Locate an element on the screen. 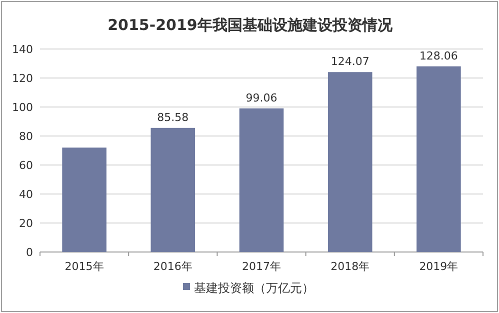 The image size is (499, 313). data-label: 85.58 is located at coordinates (173, 117).